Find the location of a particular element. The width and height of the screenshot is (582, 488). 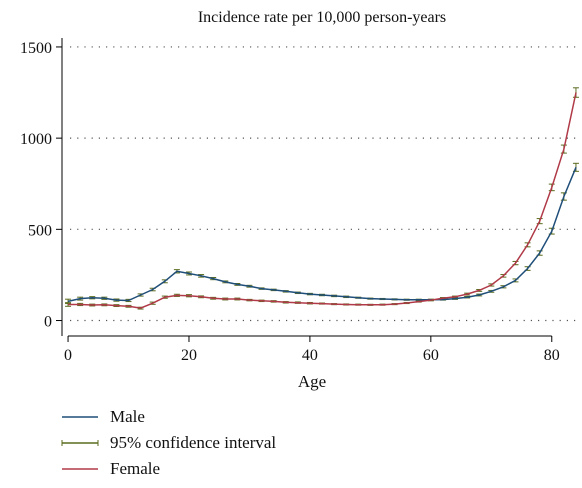

x-axis-ticks: 0 20 40 60 80 is located at coordinates (312, 350).